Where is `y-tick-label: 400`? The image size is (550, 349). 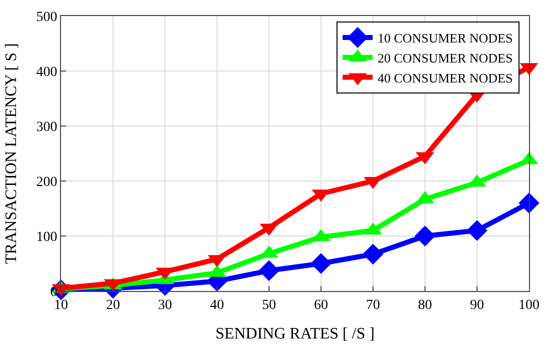
y-tick-label: 400 is located at coordinates (47, 72).